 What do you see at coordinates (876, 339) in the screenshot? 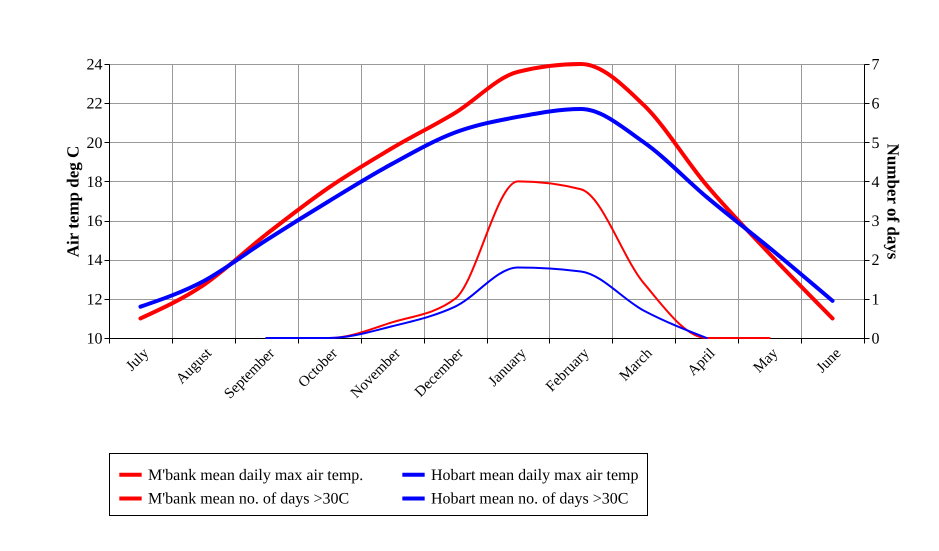
I see `y2-tick-label: 0` at bounding box center [876, 339].